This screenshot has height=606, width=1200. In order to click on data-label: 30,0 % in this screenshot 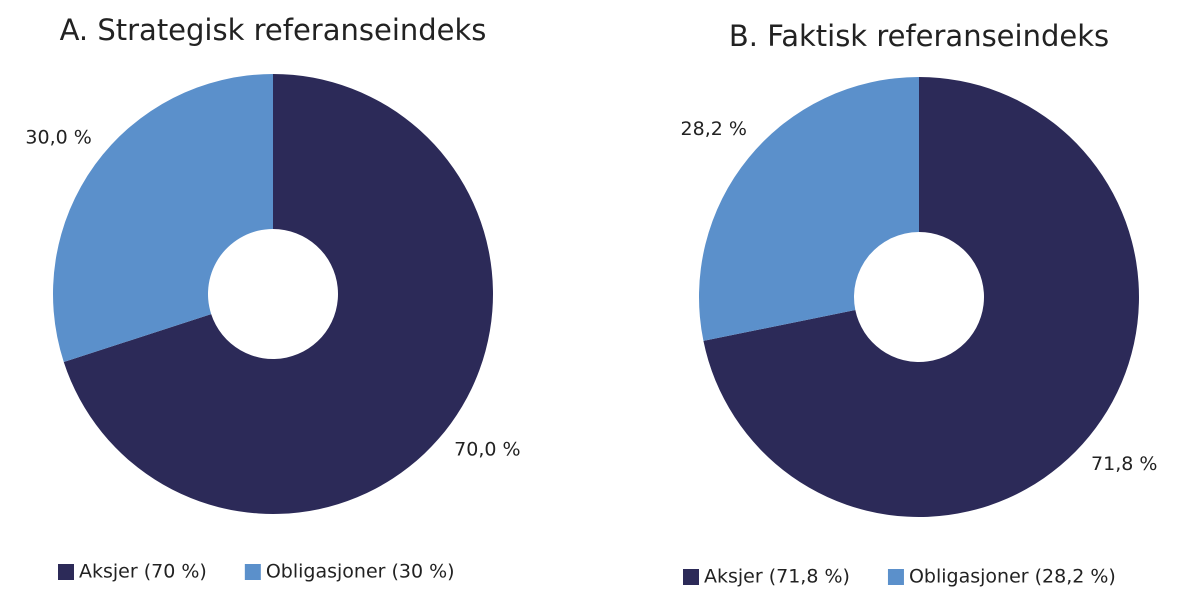, I will do `click(58, 138)`.